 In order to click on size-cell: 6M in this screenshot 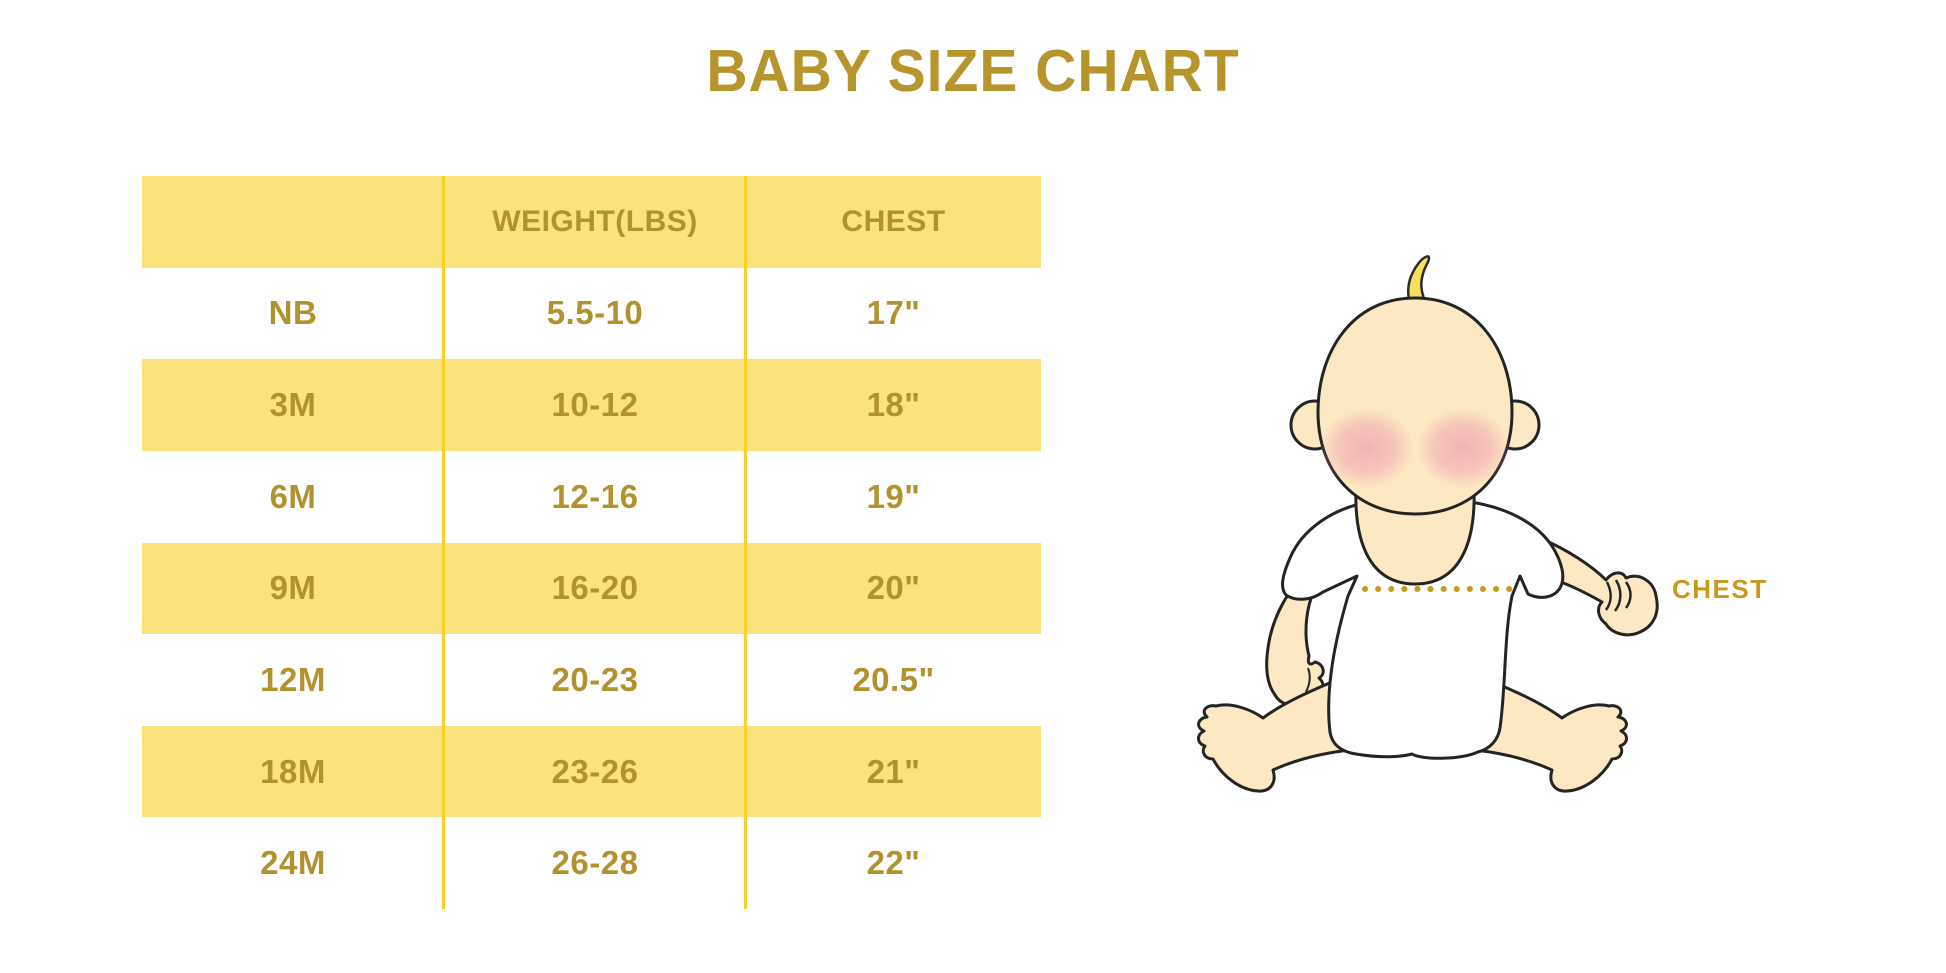, I will do `click(293, 496)`.